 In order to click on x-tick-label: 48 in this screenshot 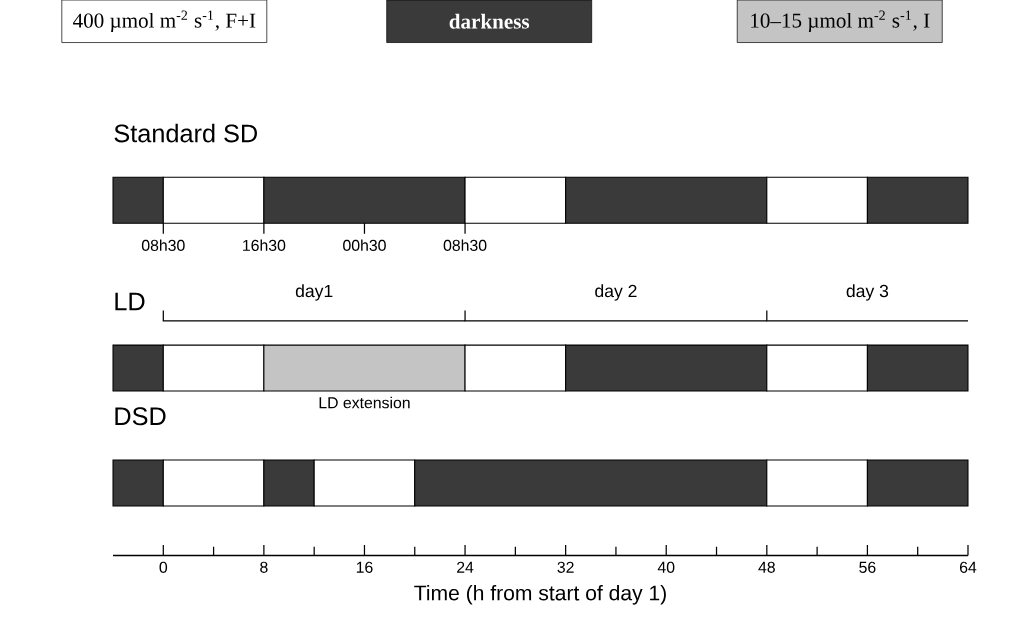, I will do `click(766, 567)`.